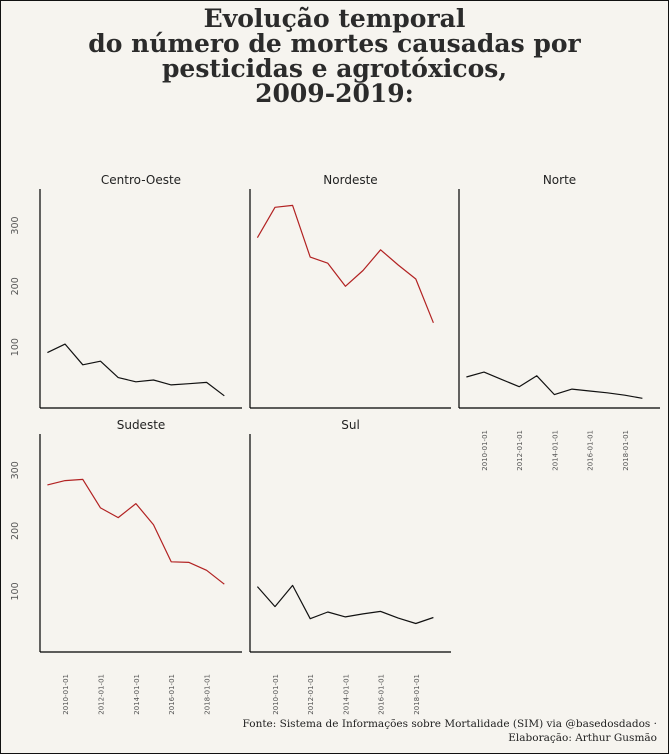 This screenshot has width=669, height=754. What do you see at coordinates (582, 738) in the screenshot?
I see `caption-line: Elaboração: Arthur Gusmão` at bounding box center [582, 738].